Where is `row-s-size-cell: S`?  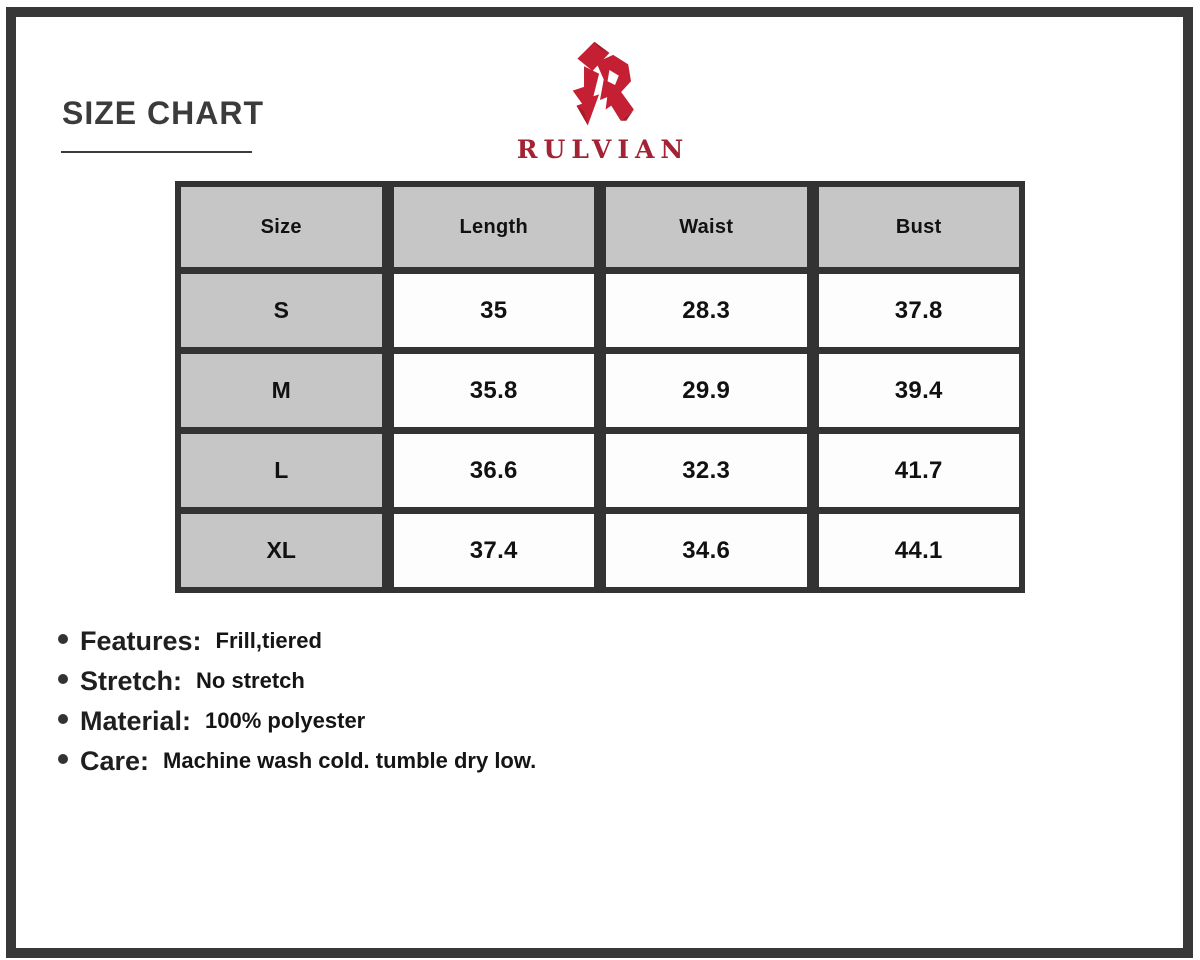
row-s-size-cell: S is located at coordinates (281, 310).